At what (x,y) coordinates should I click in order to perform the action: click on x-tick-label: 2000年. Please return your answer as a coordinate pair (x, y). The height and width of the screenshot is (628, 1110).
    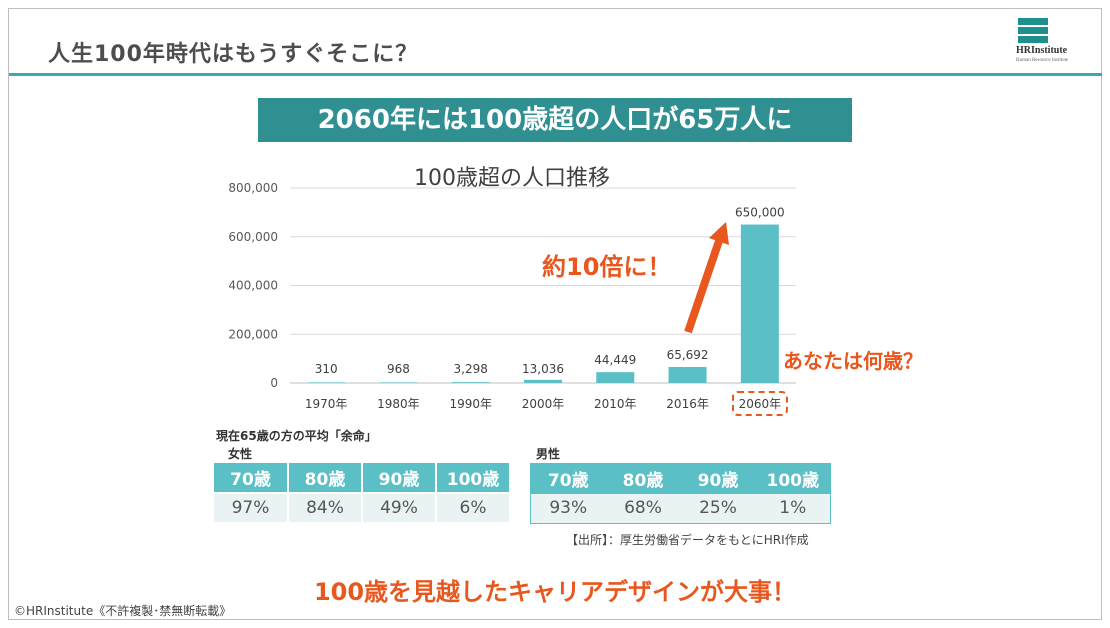
    Looking at the image, I should click on (543, 404).